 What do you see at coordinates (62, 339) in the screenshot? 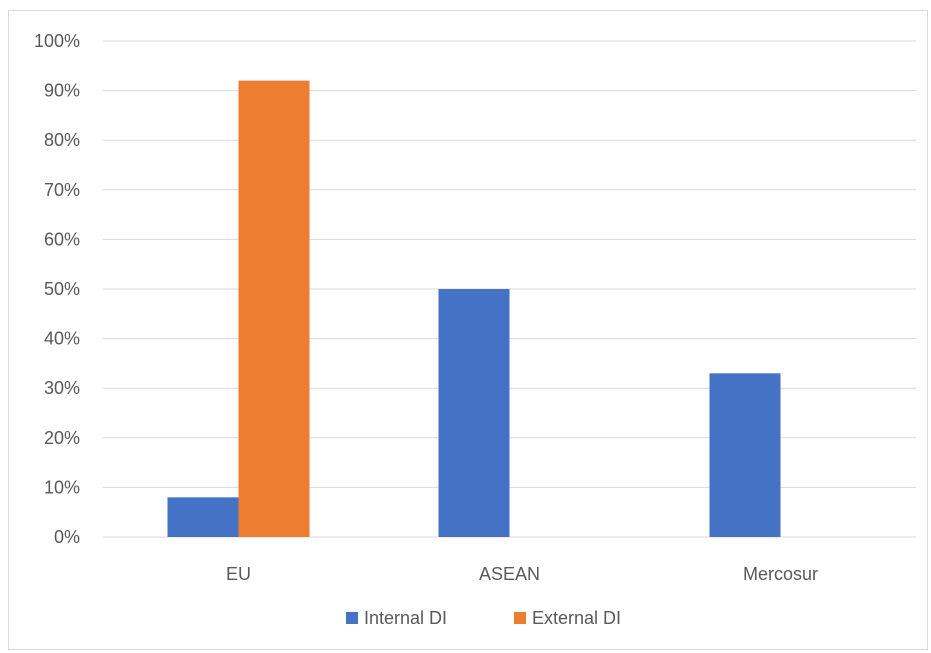
I see `y-tick-label: 40%` at bounding box center [62, 339].